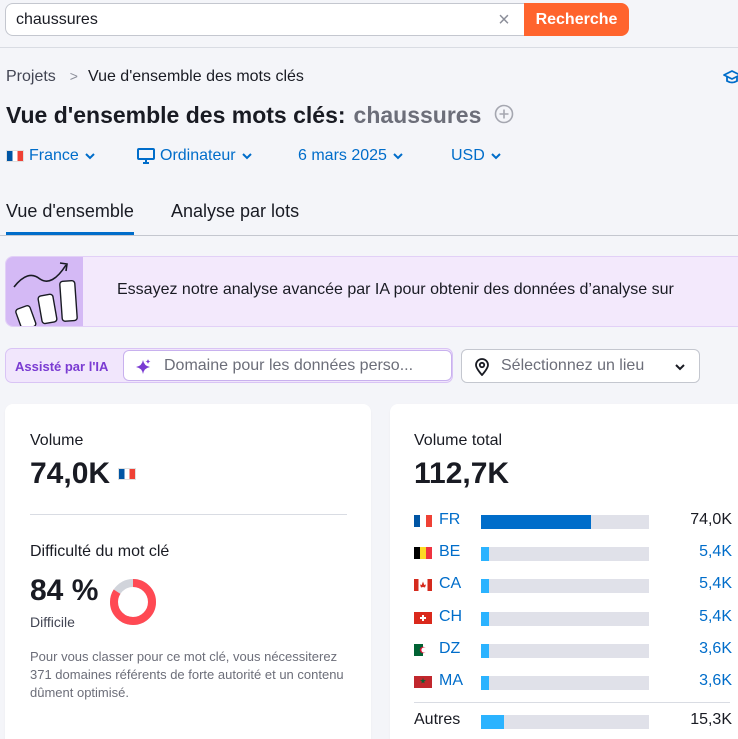 The height and width of the screenshot is (739, 738). What do you see at coordinates (482, 367) in the screenshot?
I see `location-pin-icon` at bounding box center [482, 367].